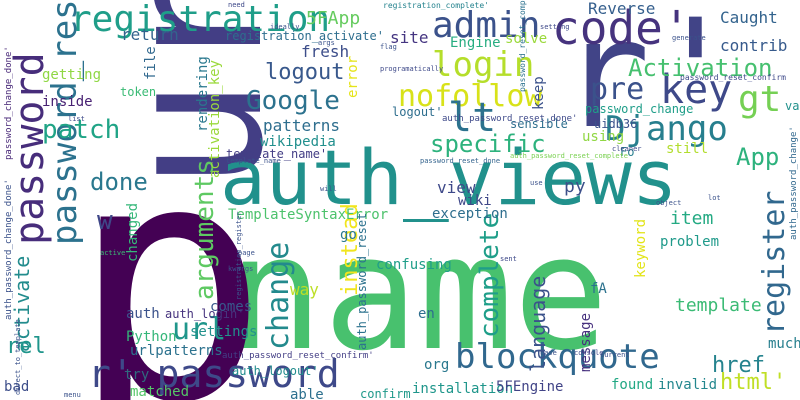 This screenshot has width=800, height=400. What do you see at coordinates (105, 221) in the screenshot?
I see `word-w: w` at bounding box center [105, 221].